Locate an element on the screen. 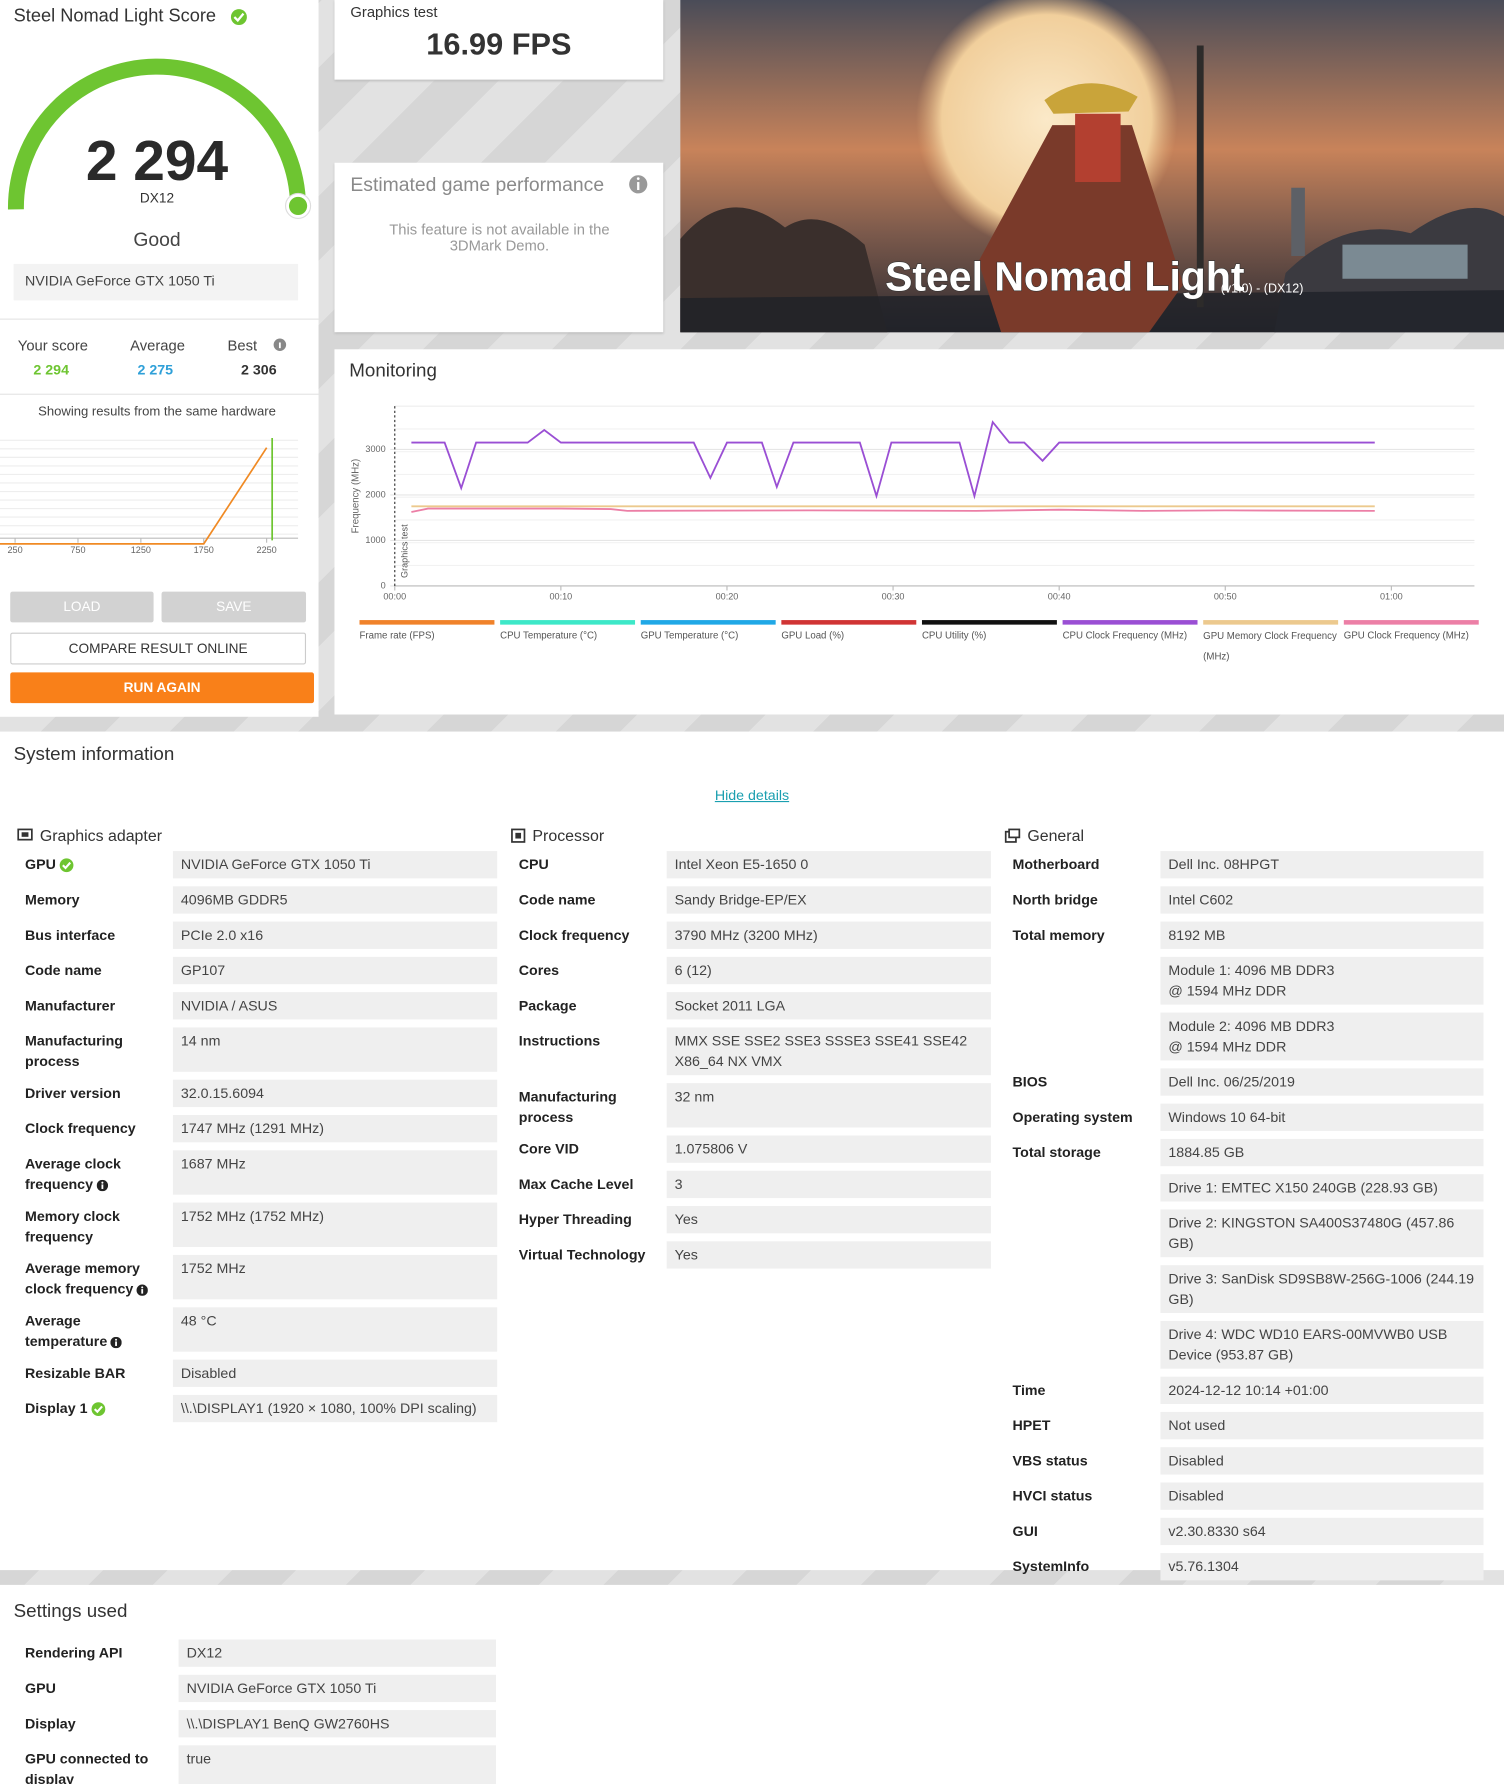 The image size is (1504, 1784). info-value-text: true is located at coordinates (199, 1759).